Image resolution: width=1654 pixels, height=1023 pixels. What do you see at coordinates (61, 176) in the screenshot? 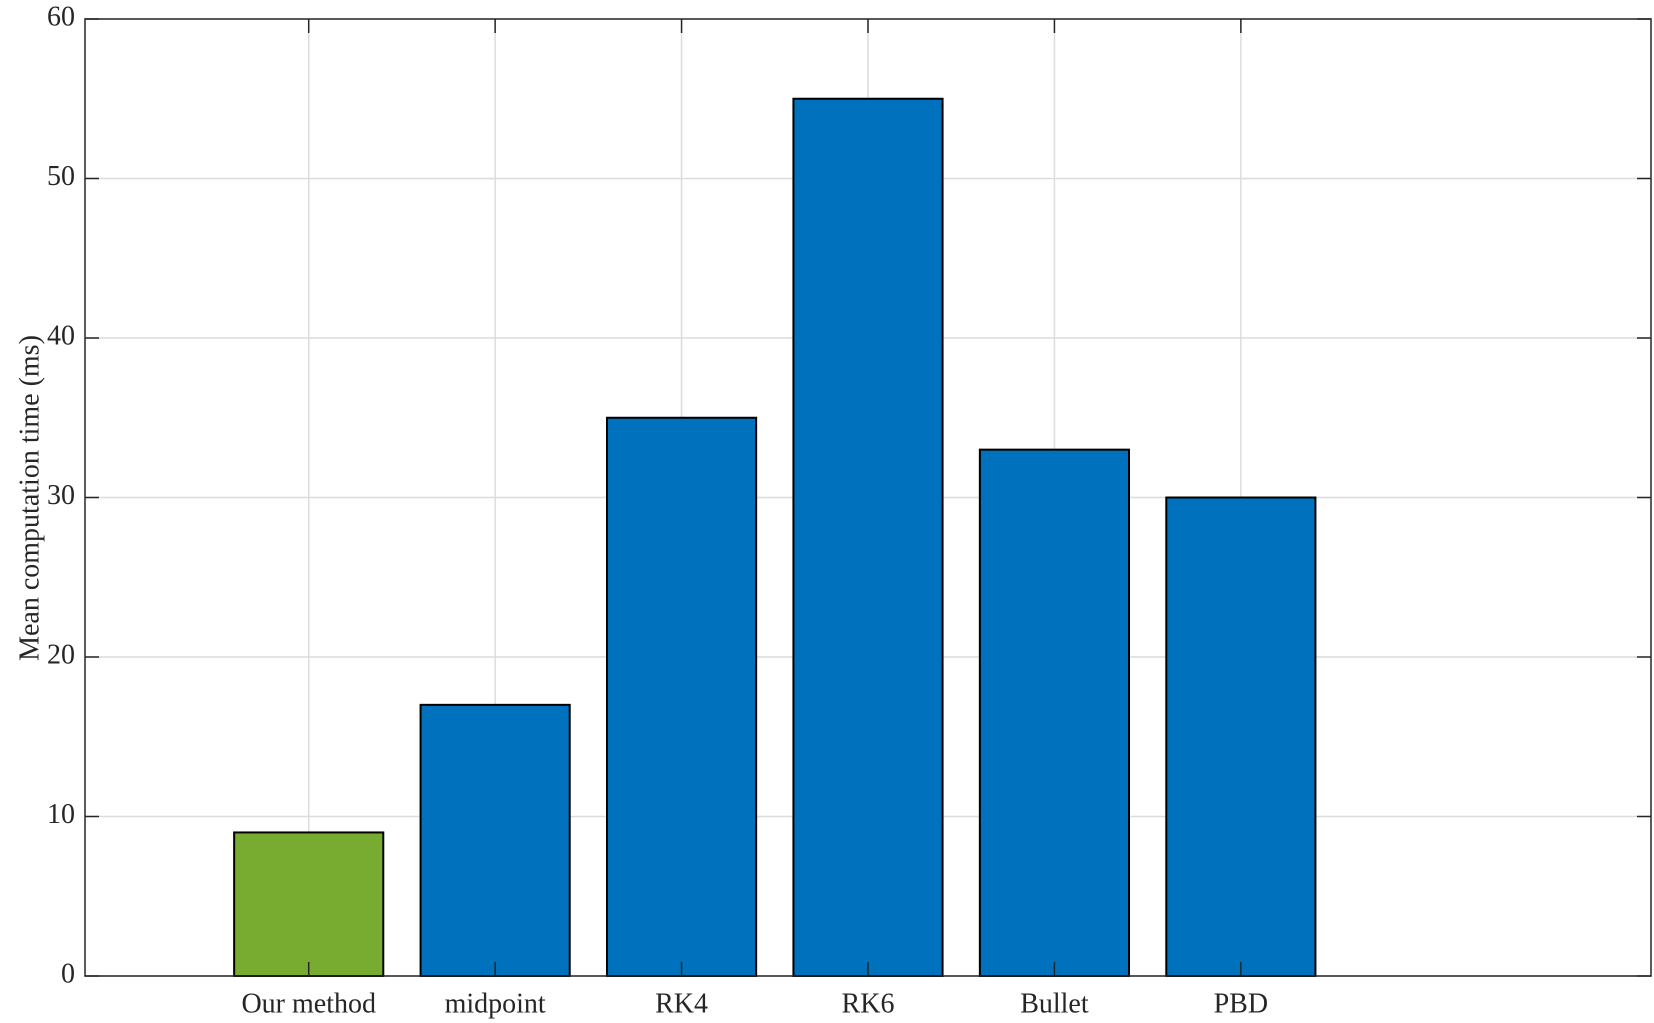
I see `y-tick-label: 50` at bounding box center [61, 176].